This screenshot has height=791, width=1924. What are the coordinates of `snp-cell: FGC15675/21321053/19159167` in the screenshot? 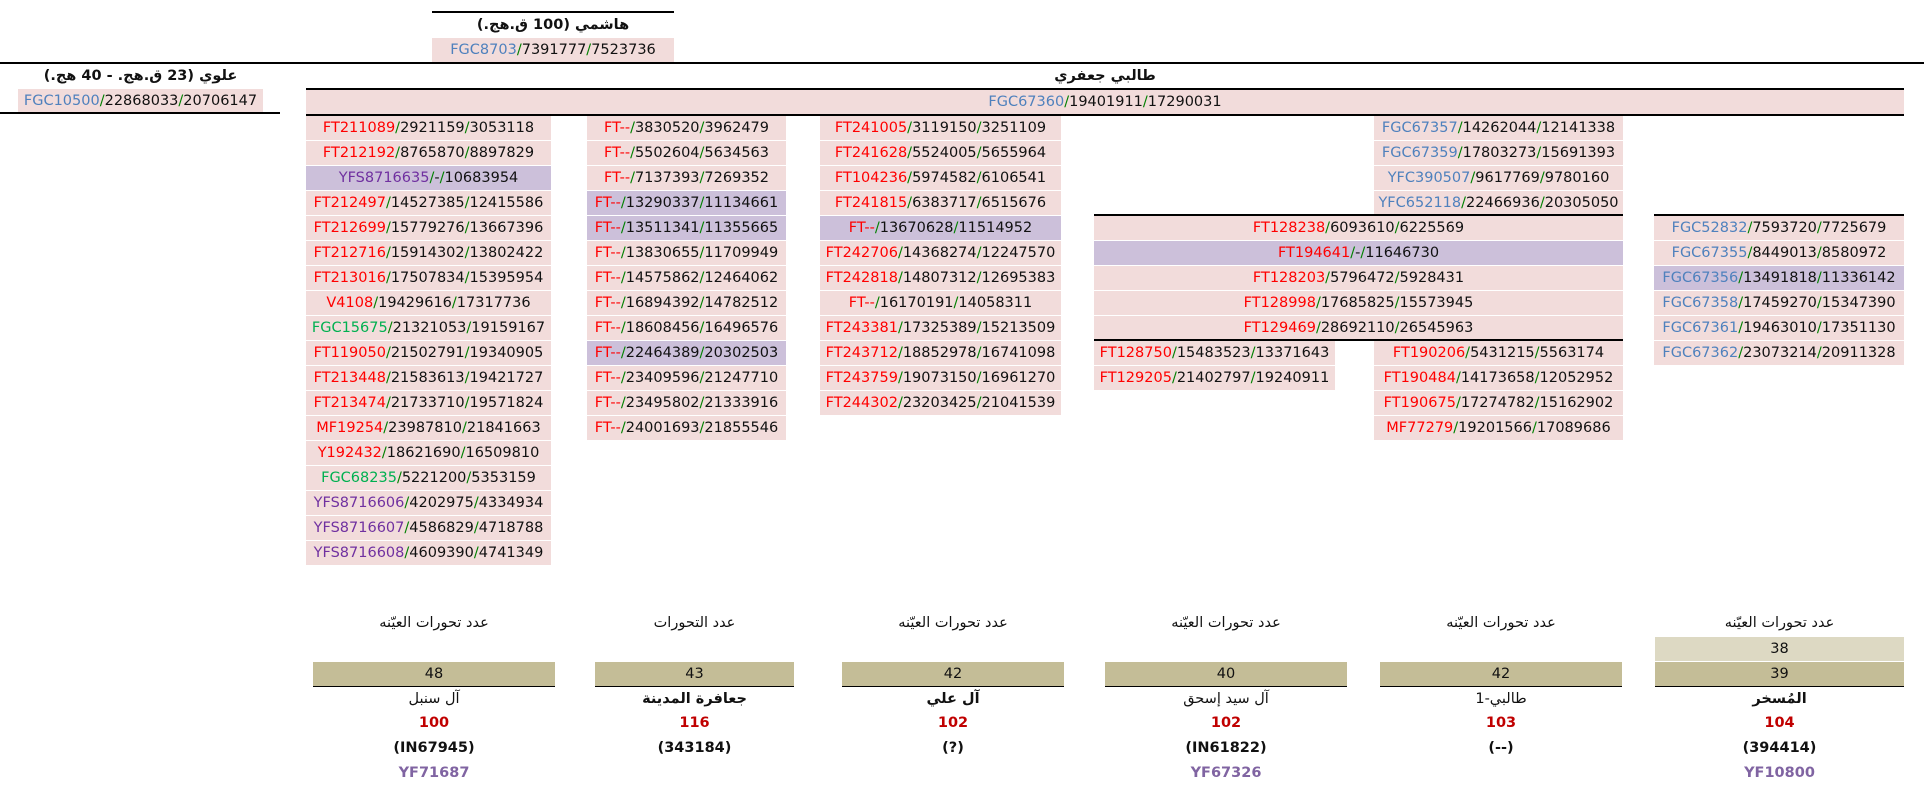 It's located at (428, 328).